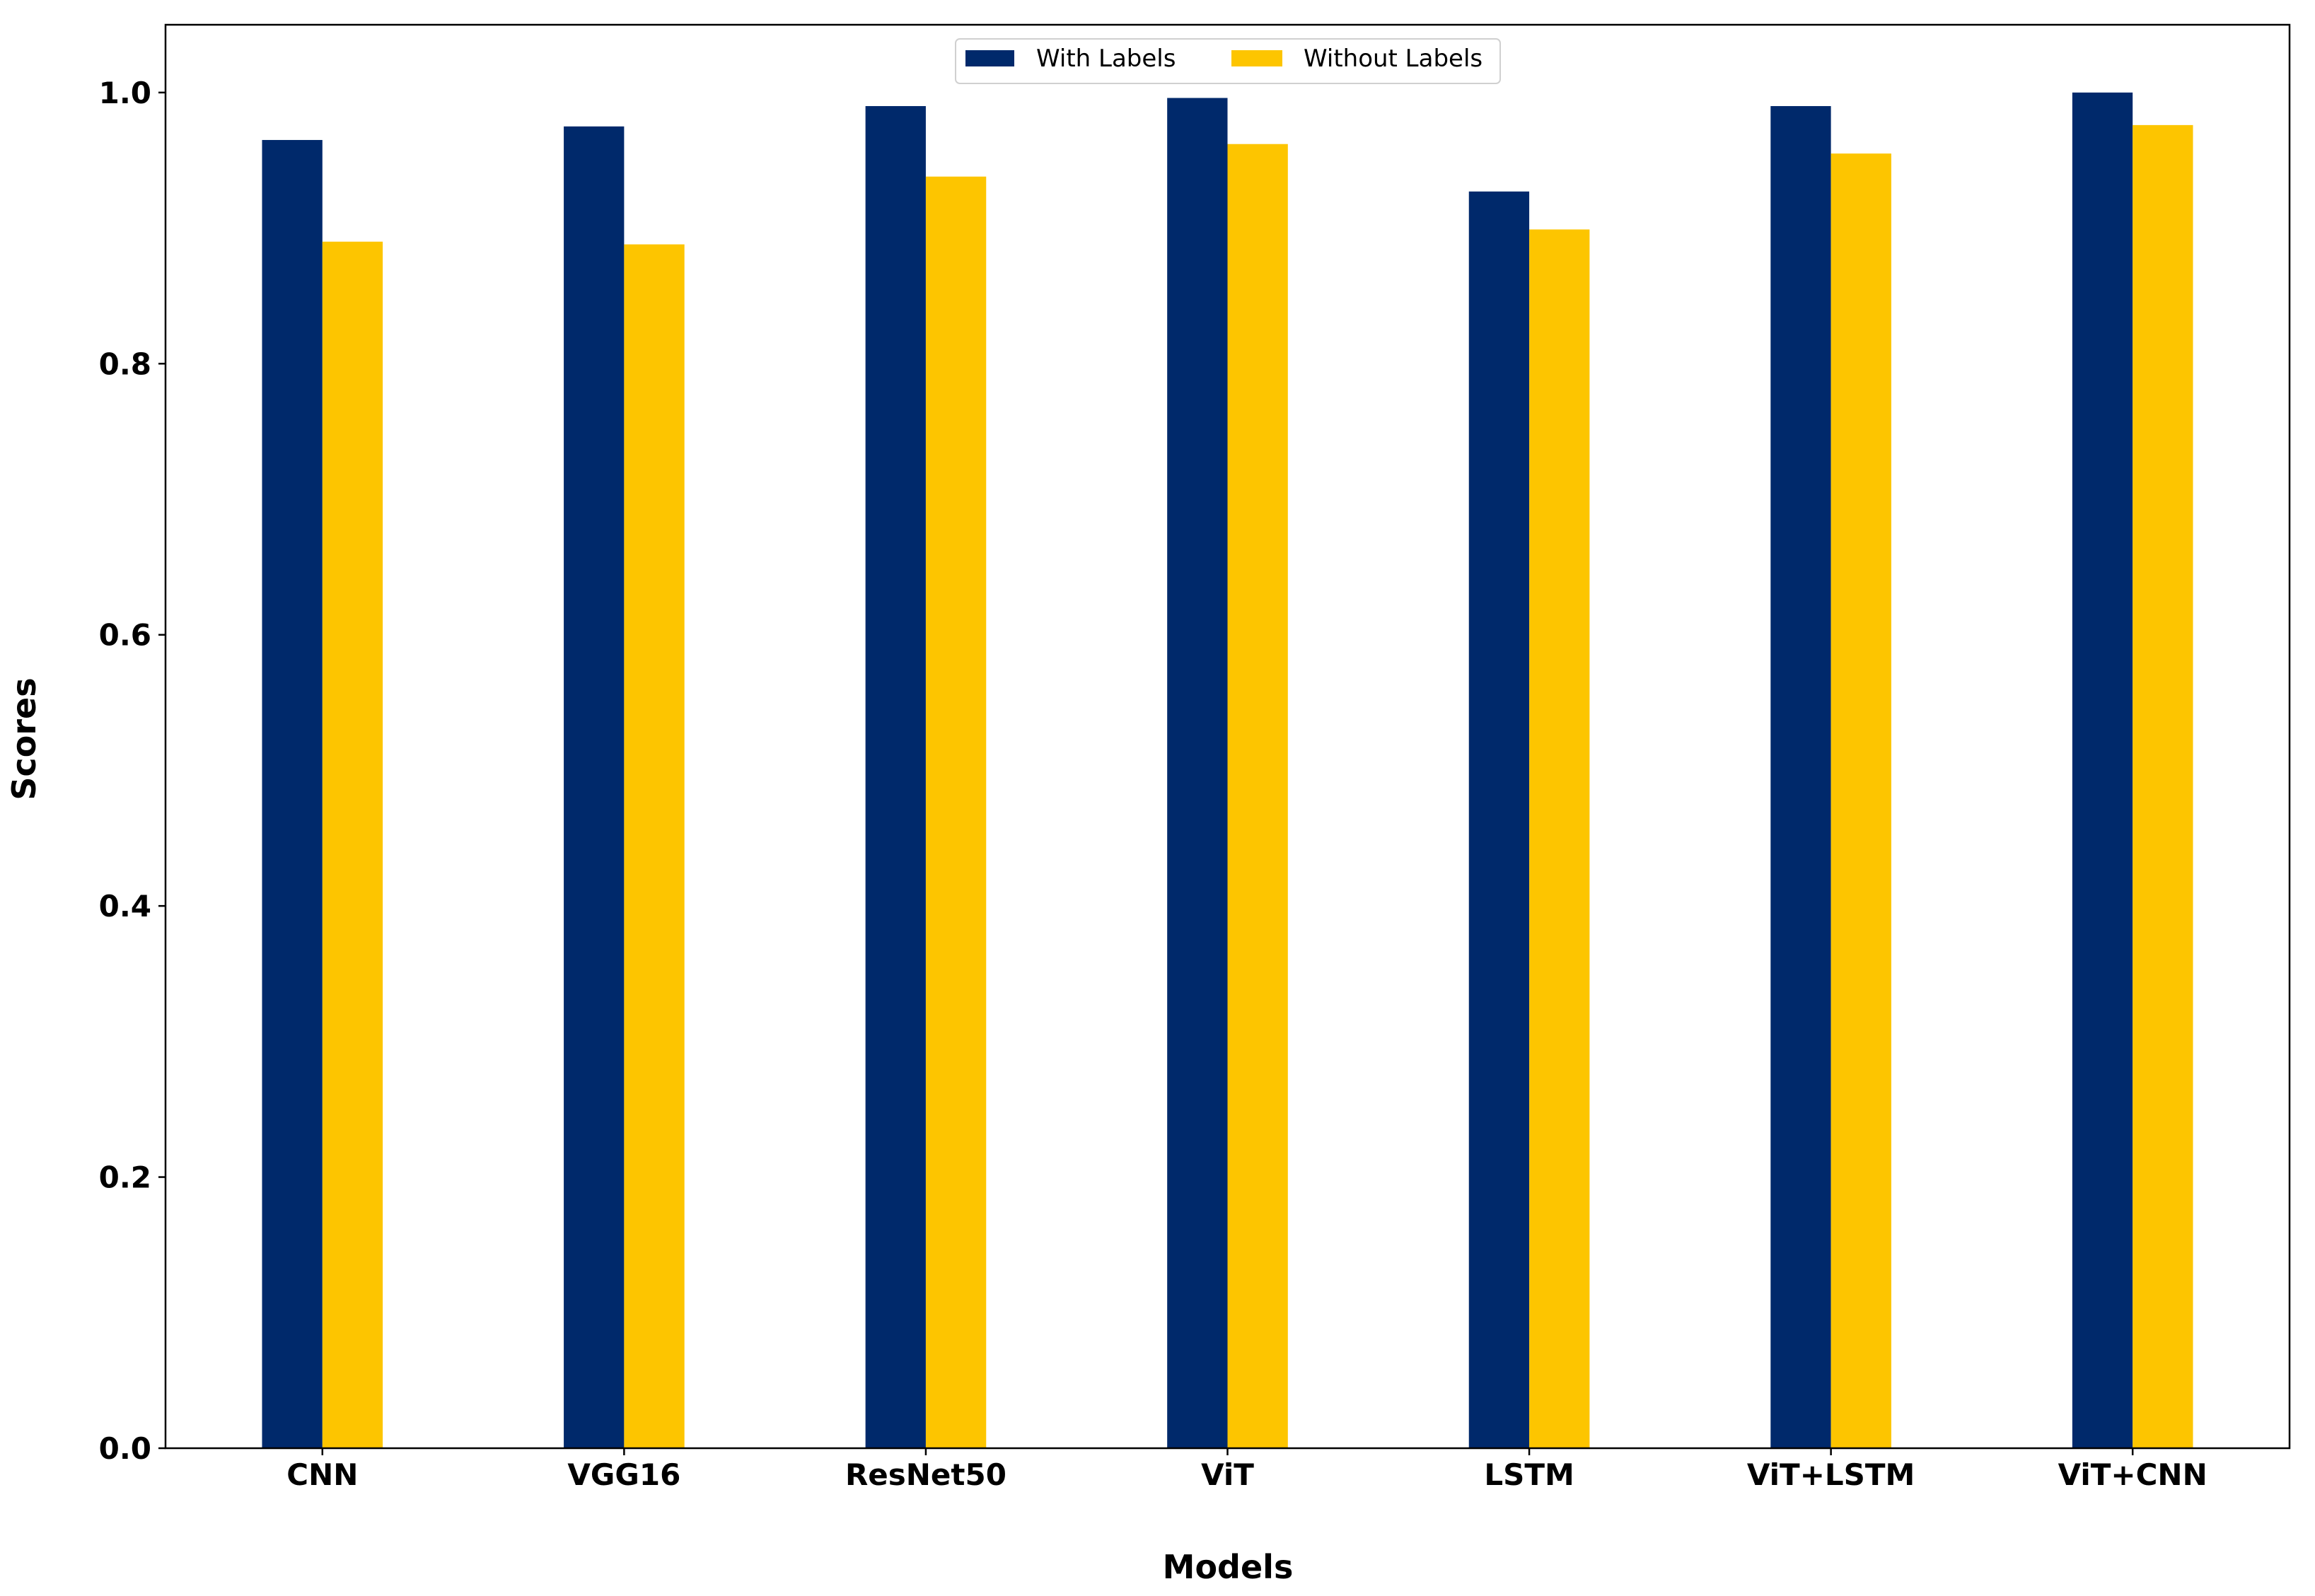 Image resolution: width=2315 pixels, height=1596 pixels. I want to click on x-tick-label: VGG16, so click(623, 1474).